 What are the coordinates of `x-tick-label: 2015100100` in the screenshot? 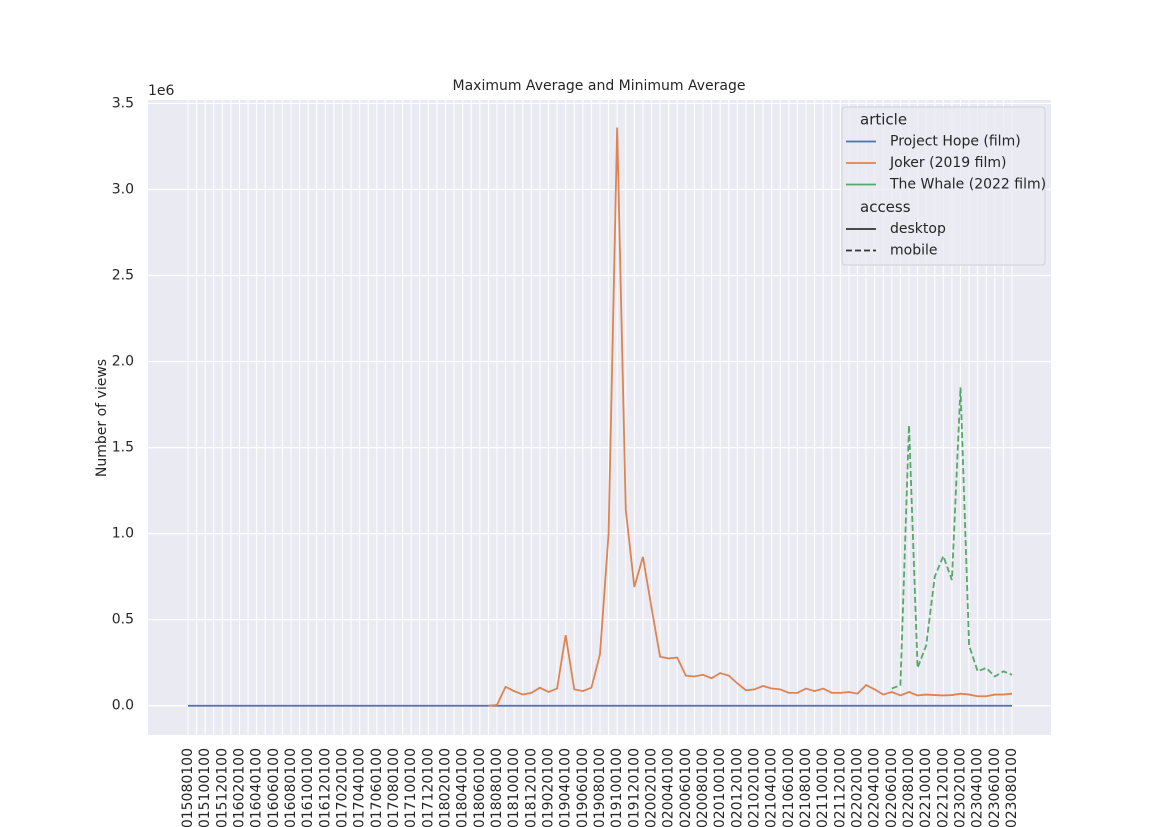 It's located at (205, 787).